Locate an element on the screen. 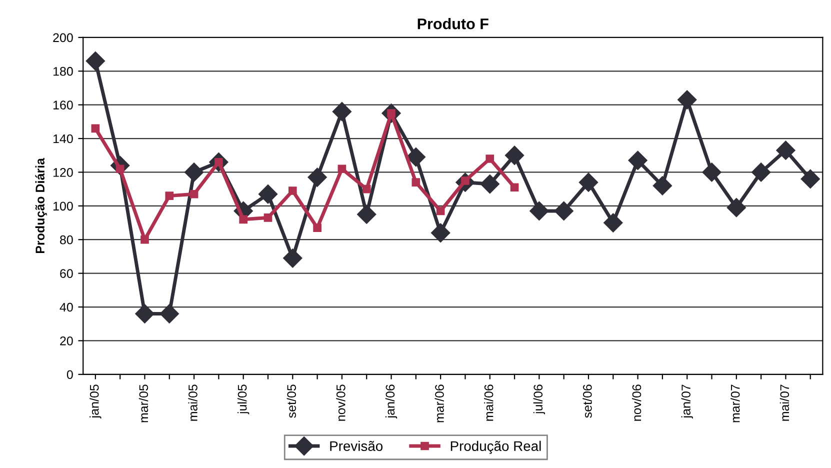 The height and width of the screenshot is (468, 831). y-tick-label: 120 is located at coordinates (63, 172).